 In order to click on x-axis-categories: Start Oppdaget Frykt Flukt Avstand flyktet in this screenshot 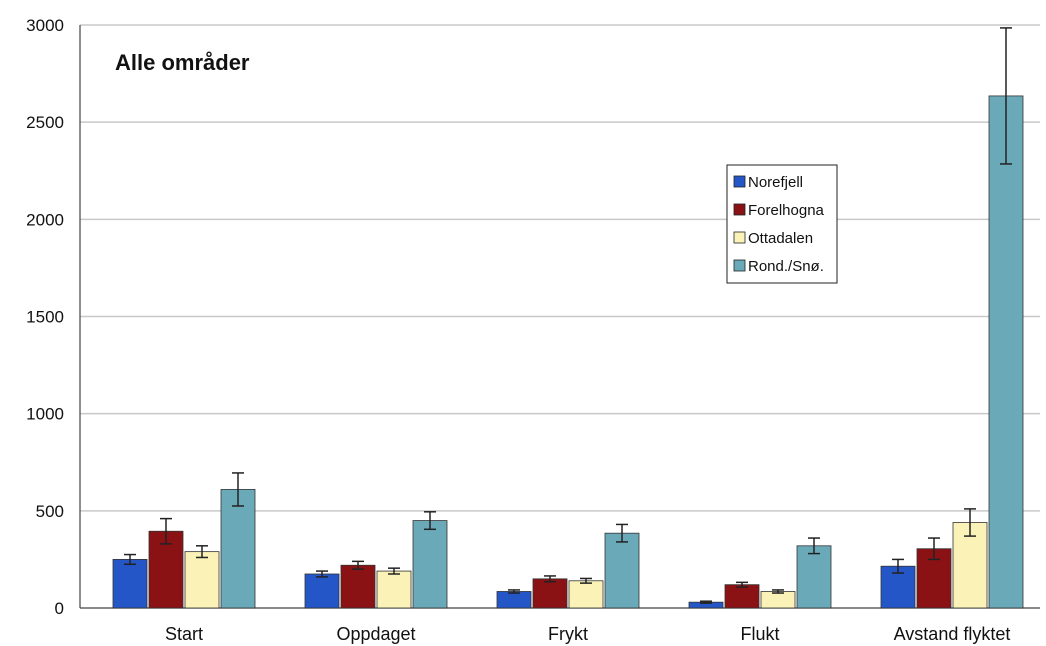, I will do `click(587, 634)`.